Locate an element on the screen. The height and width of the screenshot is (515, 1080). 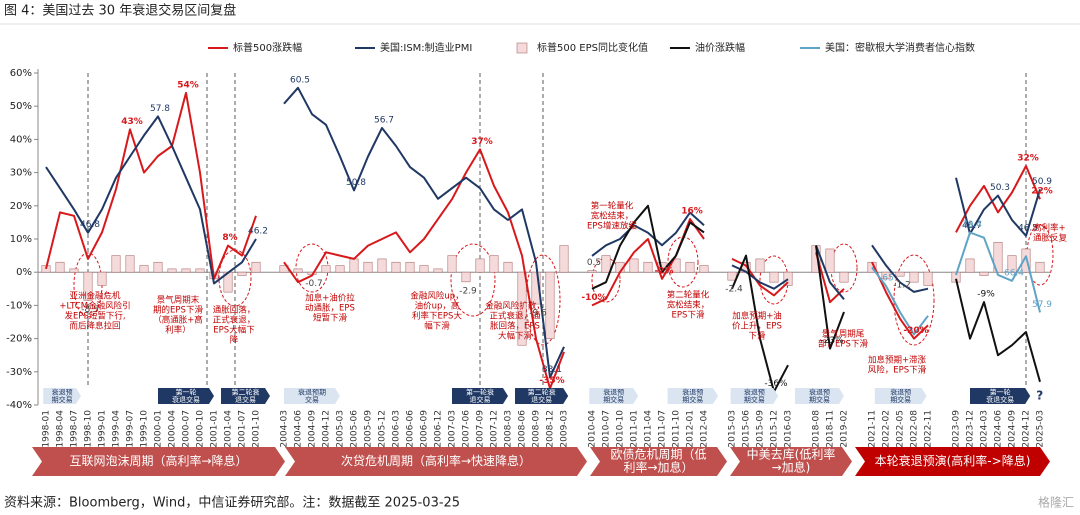
data-label: 56.7 is located at coordinates (384, 120).